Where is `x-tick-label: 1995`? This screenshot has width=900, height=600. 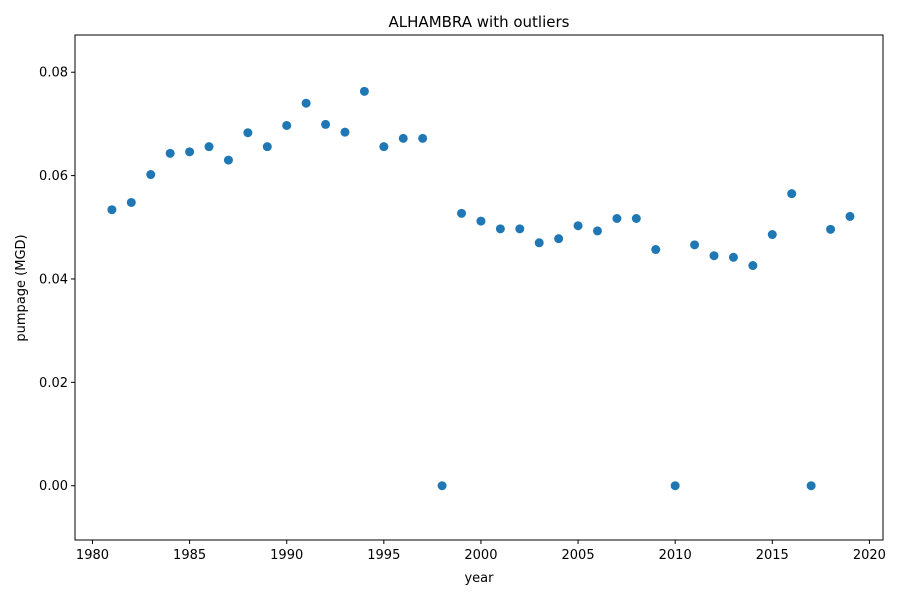
x-tick-label: 1995 is located at coordinates (383, 555).